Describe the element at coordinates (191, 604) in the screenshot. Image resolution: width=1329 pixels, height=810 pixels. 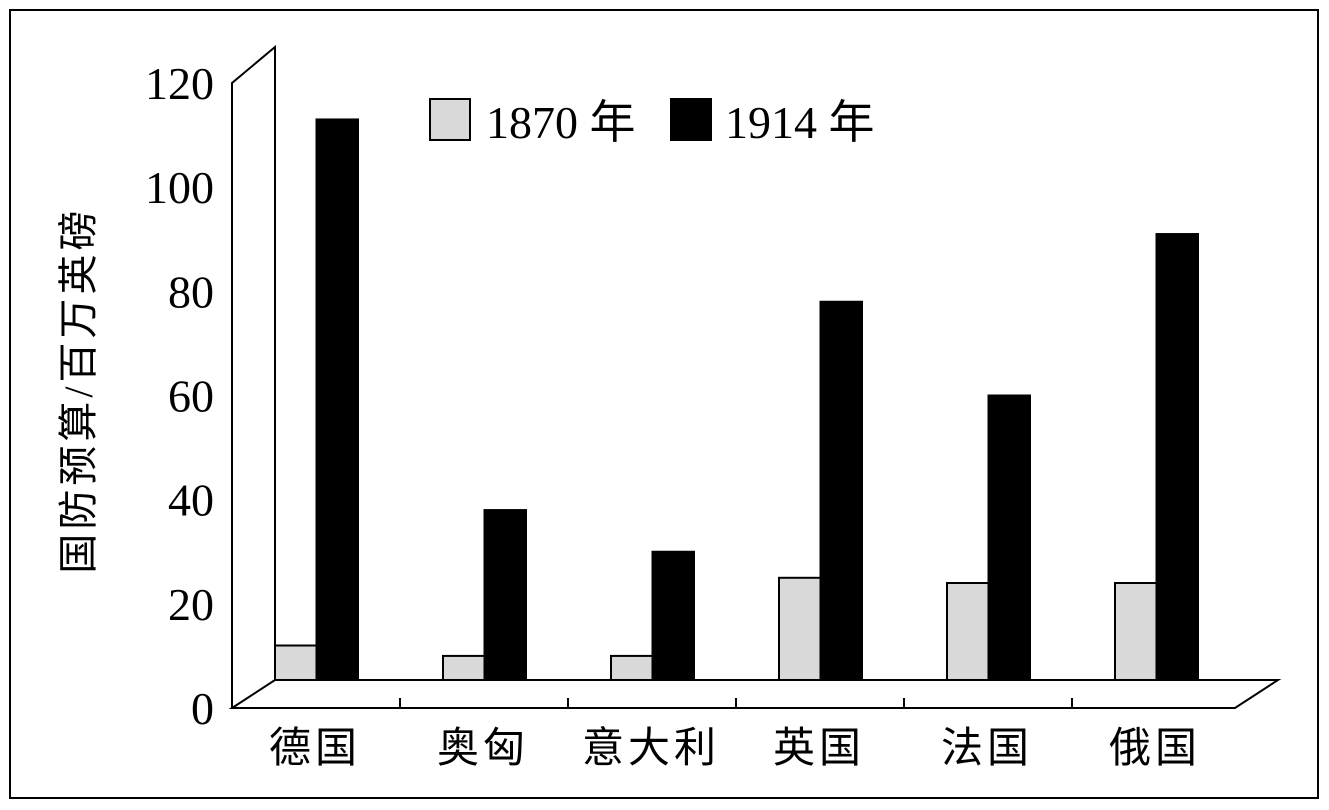
I see `y-tick-label: 20` at that location.